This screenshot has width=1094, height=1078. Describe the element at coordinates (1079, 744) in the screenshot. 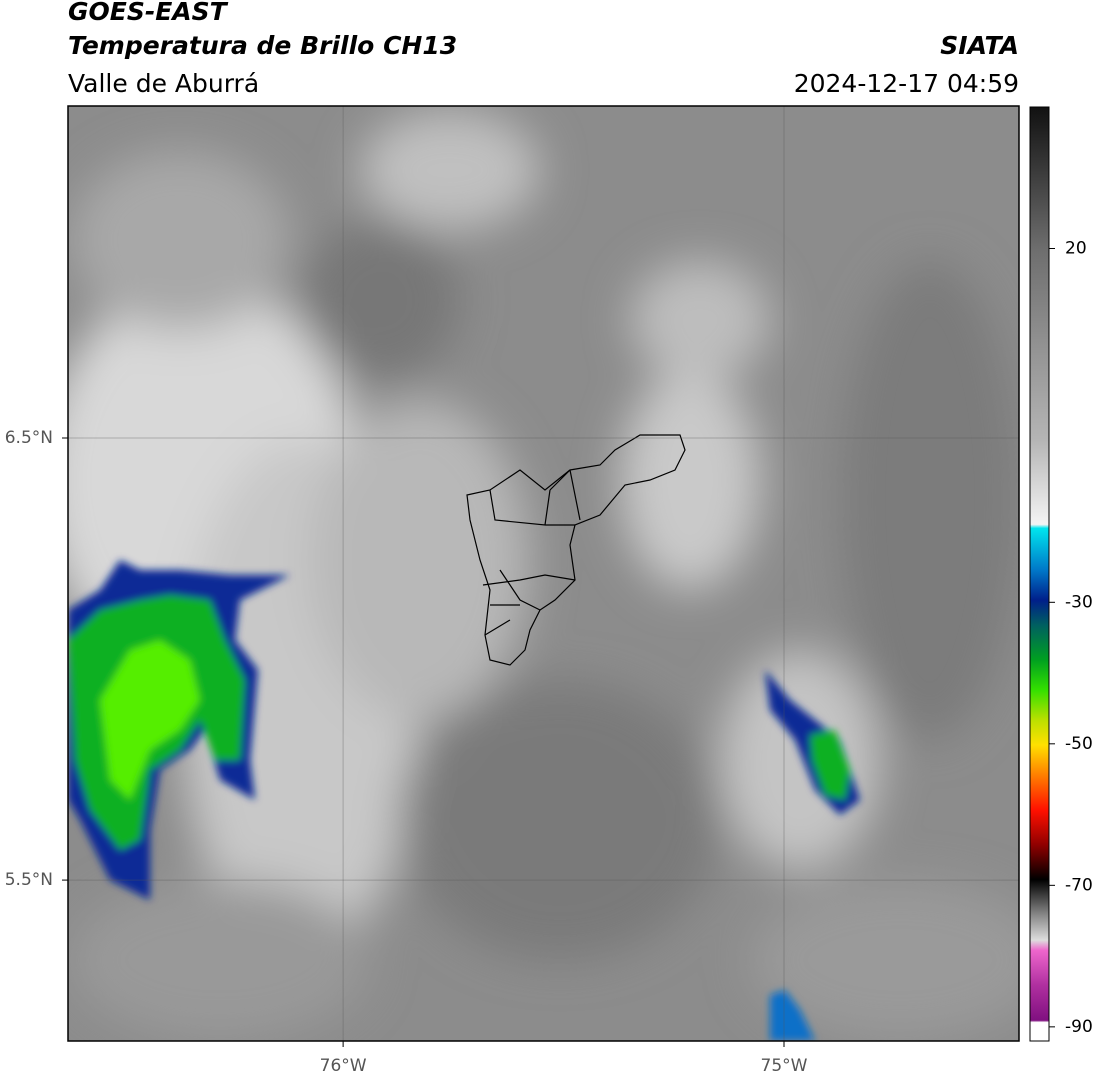

I see `colorbar-tick-label: -50` at that location.